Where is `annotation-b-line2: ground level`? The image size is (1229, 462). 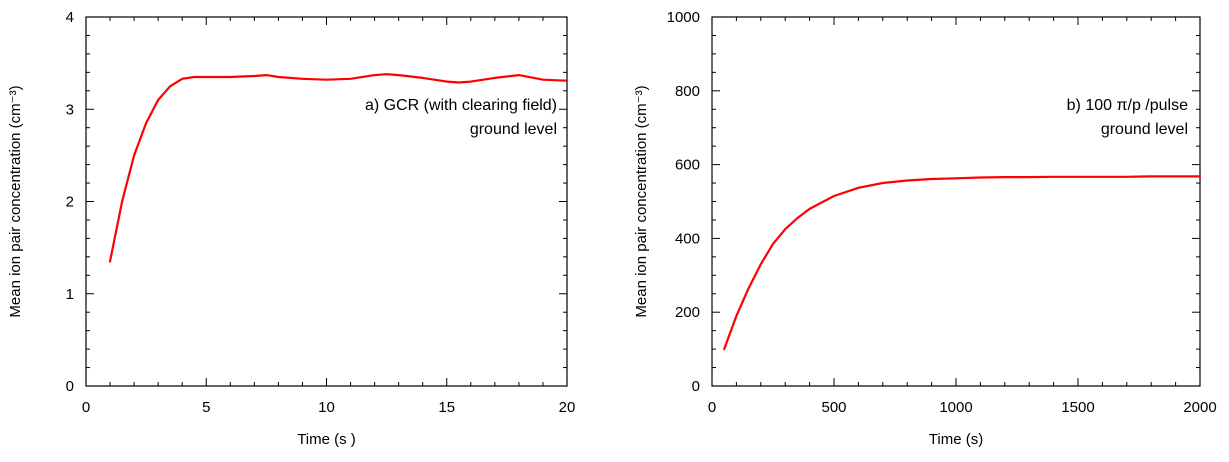 annotation-b-line2: ground level is located at coordinates (1144, 129).